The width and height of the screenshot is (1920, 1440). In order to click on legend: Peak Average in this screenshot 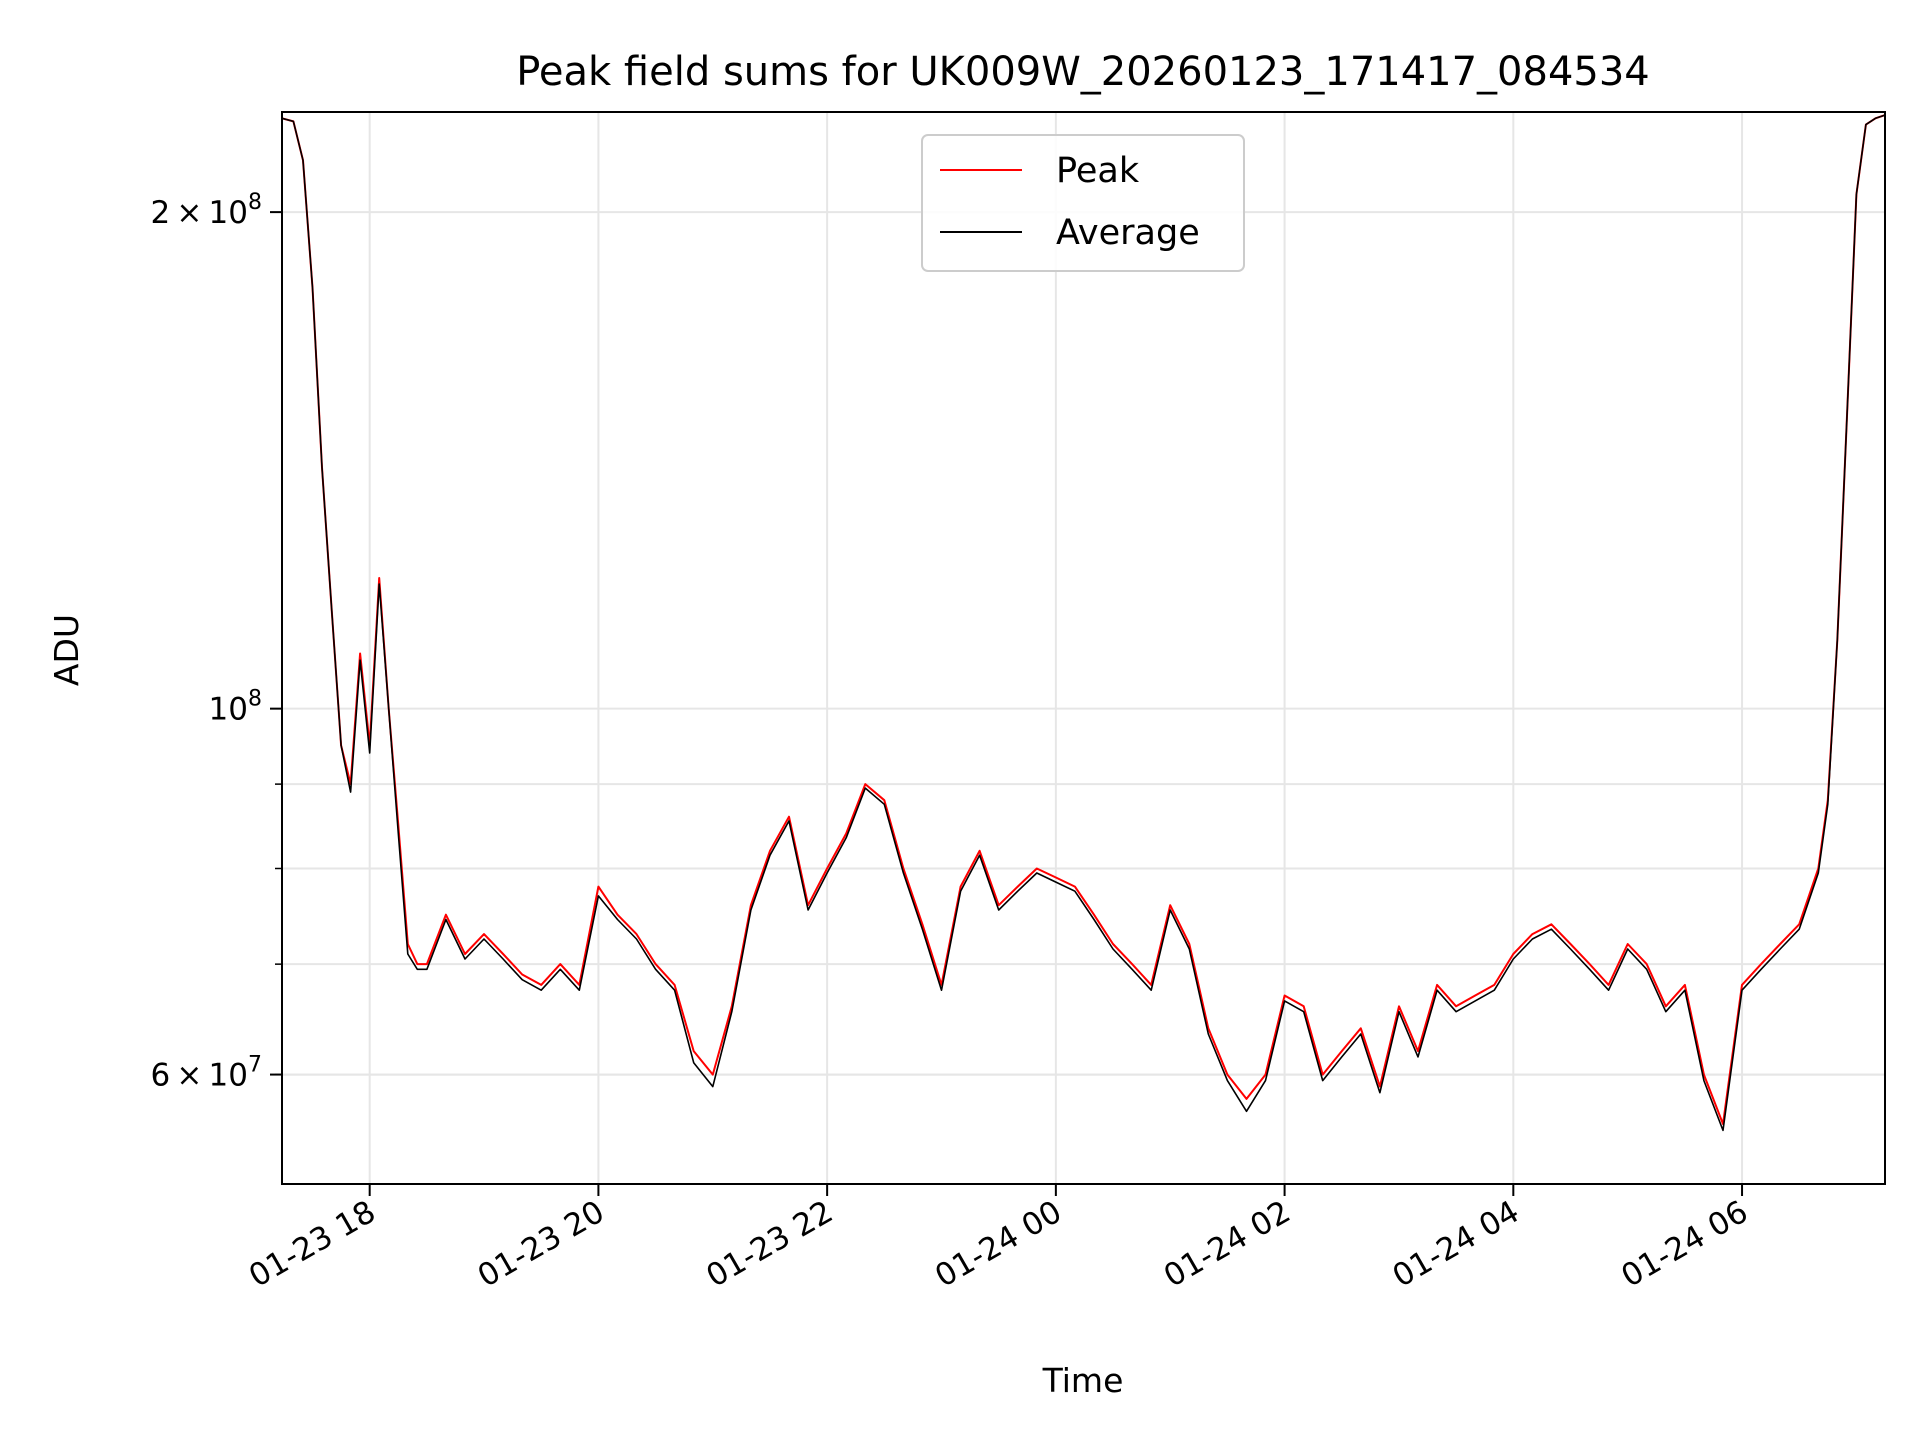, I will do `click(1083, 203)`.